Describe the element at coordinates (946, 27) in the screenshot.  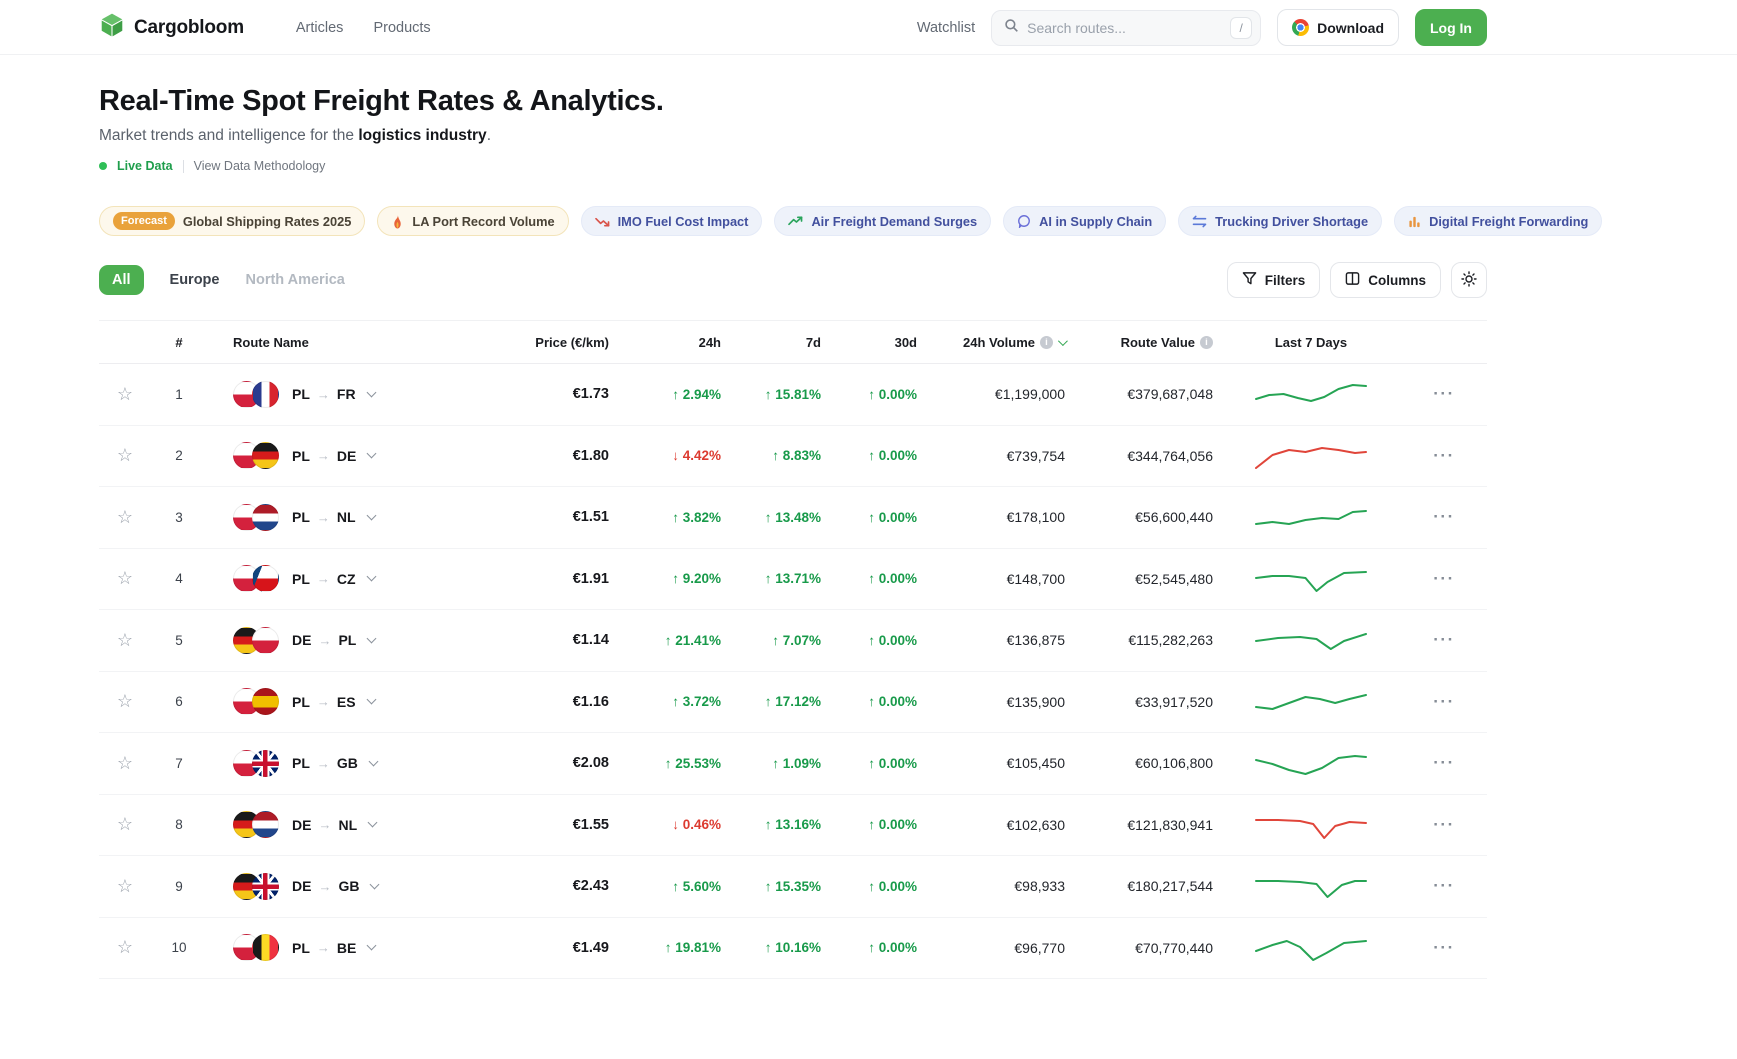
I see `watchlist-link: Watchlist` at that location.